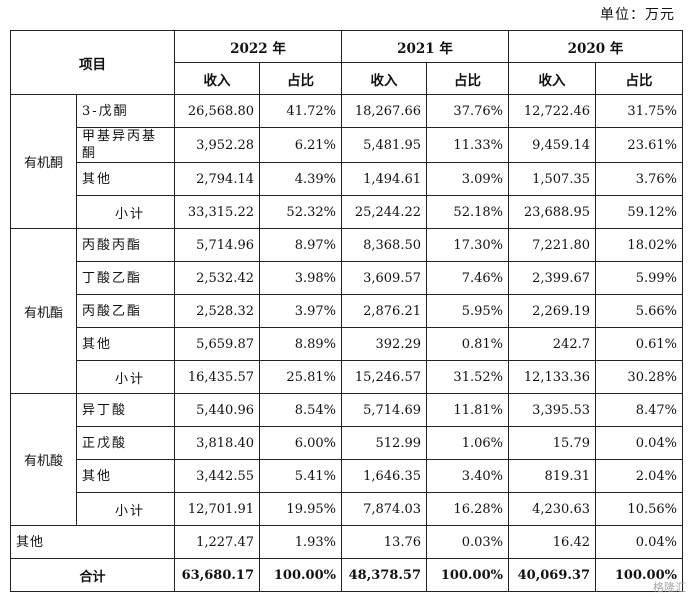  What do you see at coordinates (300, 111) in the screenshot?
I see `share-cell: 41.72%` at bounding box center [300, 111].